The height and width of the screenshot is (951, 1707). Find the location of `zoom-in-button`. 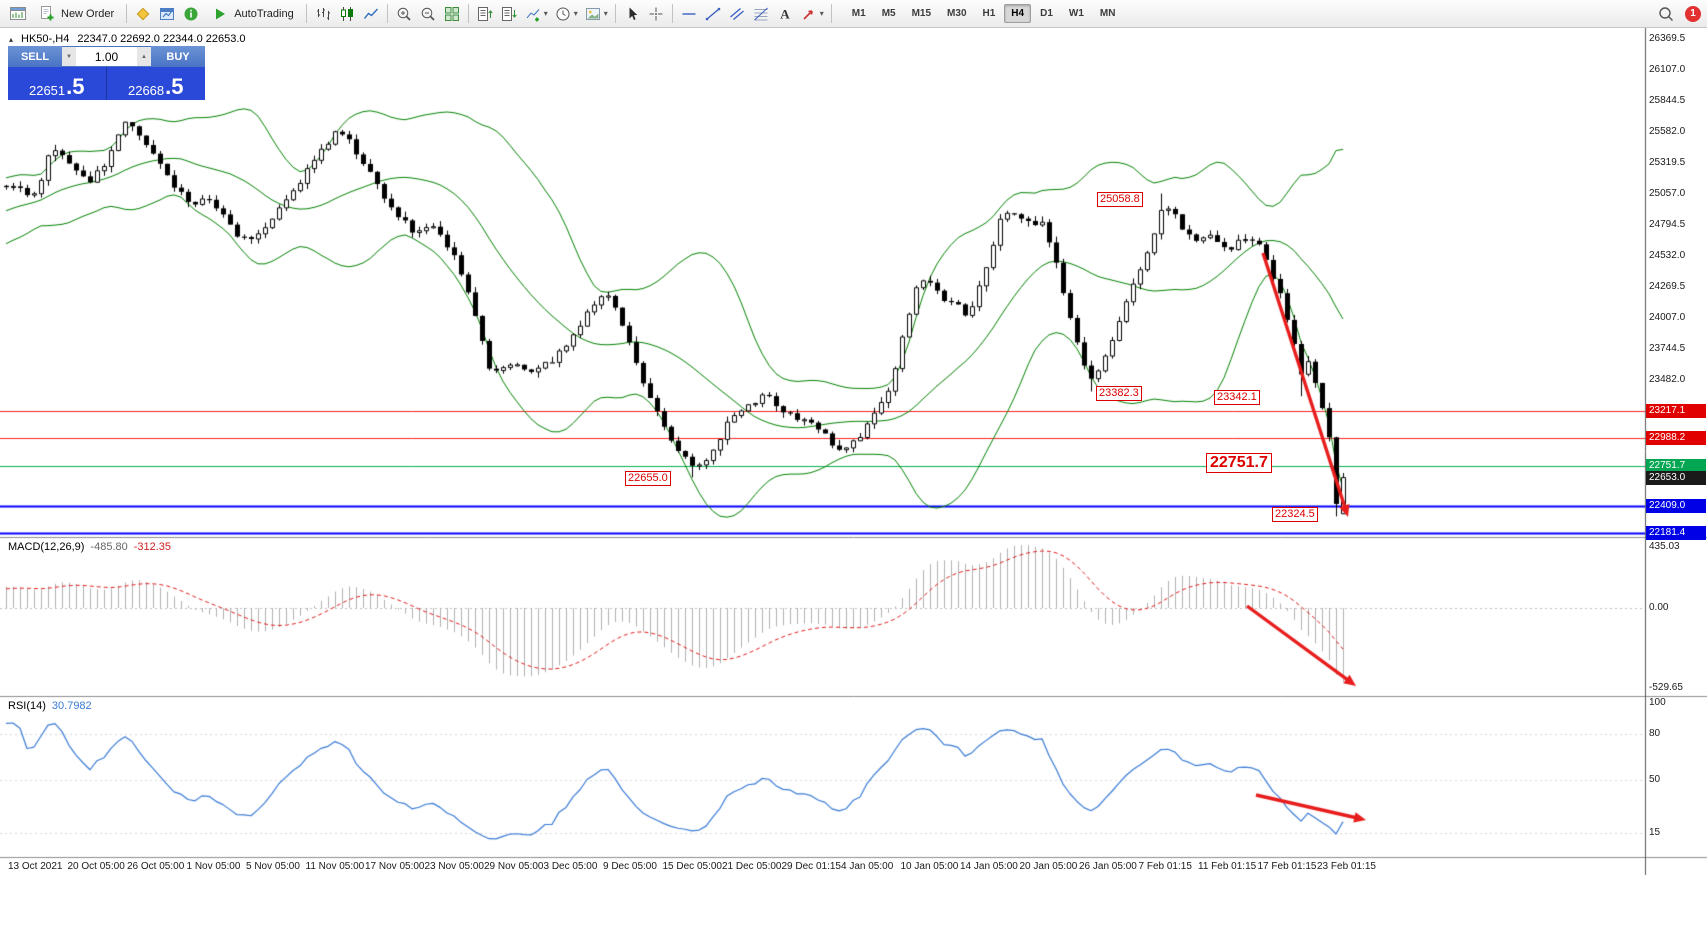

zoom-in-button is located at coordinates (404, 14).